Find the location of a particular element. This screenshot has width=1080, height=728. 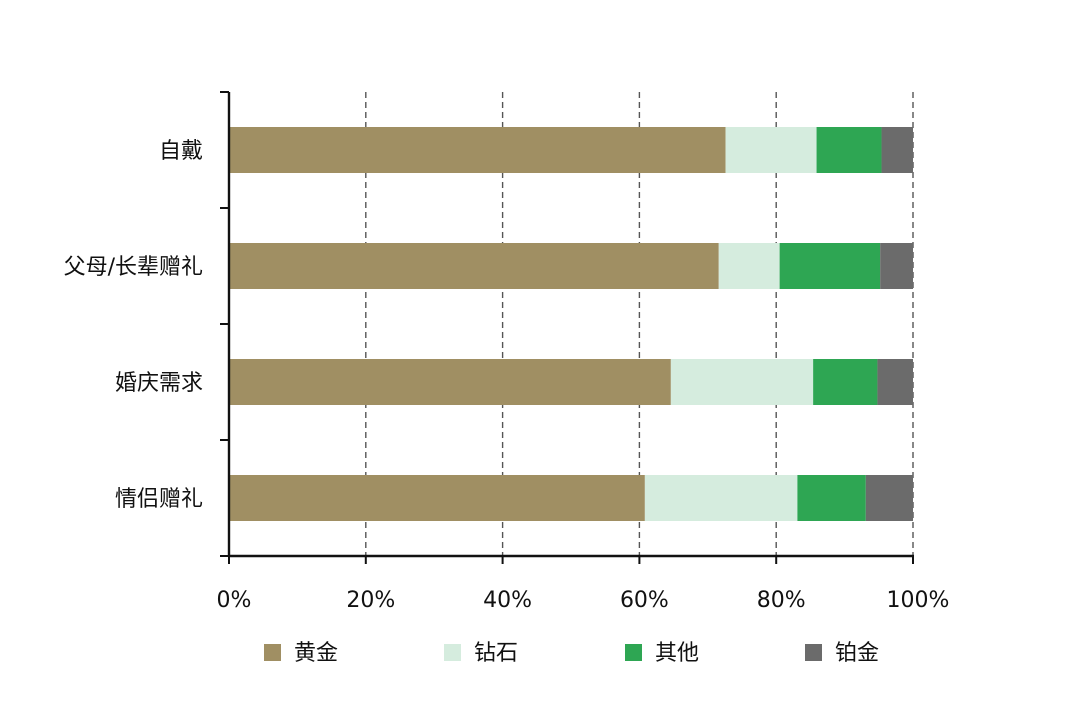

legend-item: 铂金 is located at coordinates (842, 653).